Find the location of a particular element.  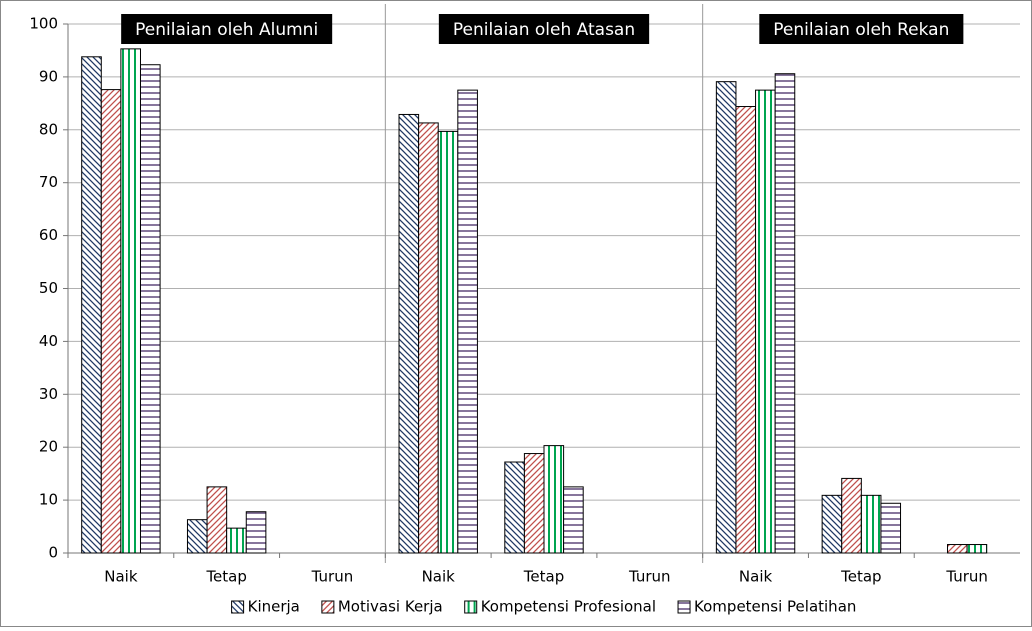

y-tick-label: 80 is located at coordinates (48, 129).